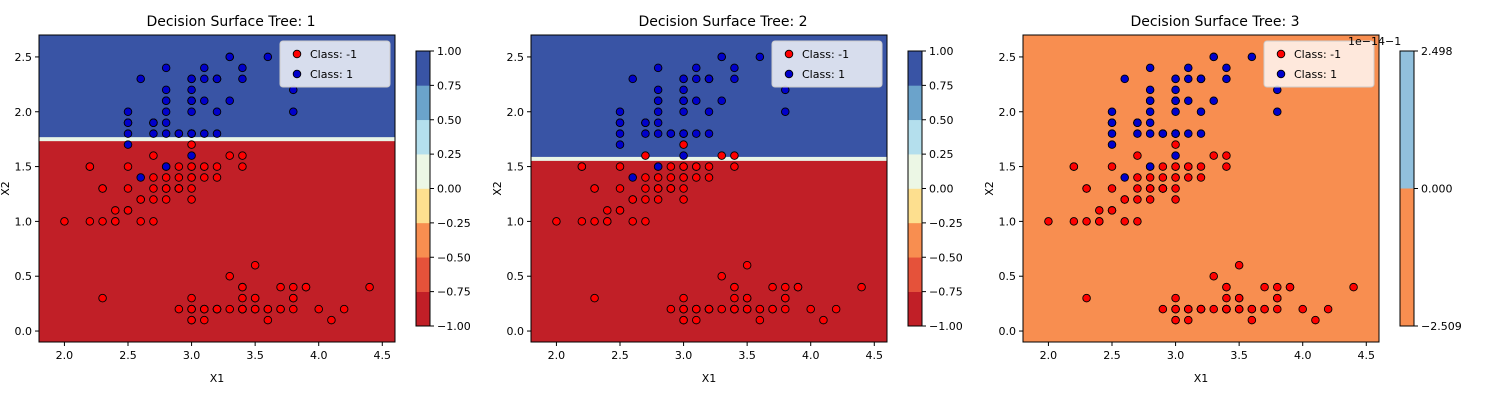  Describe the element at coordinates (516, 276) in the screenshot. I see `y-tick-label: 0.5` at that location.